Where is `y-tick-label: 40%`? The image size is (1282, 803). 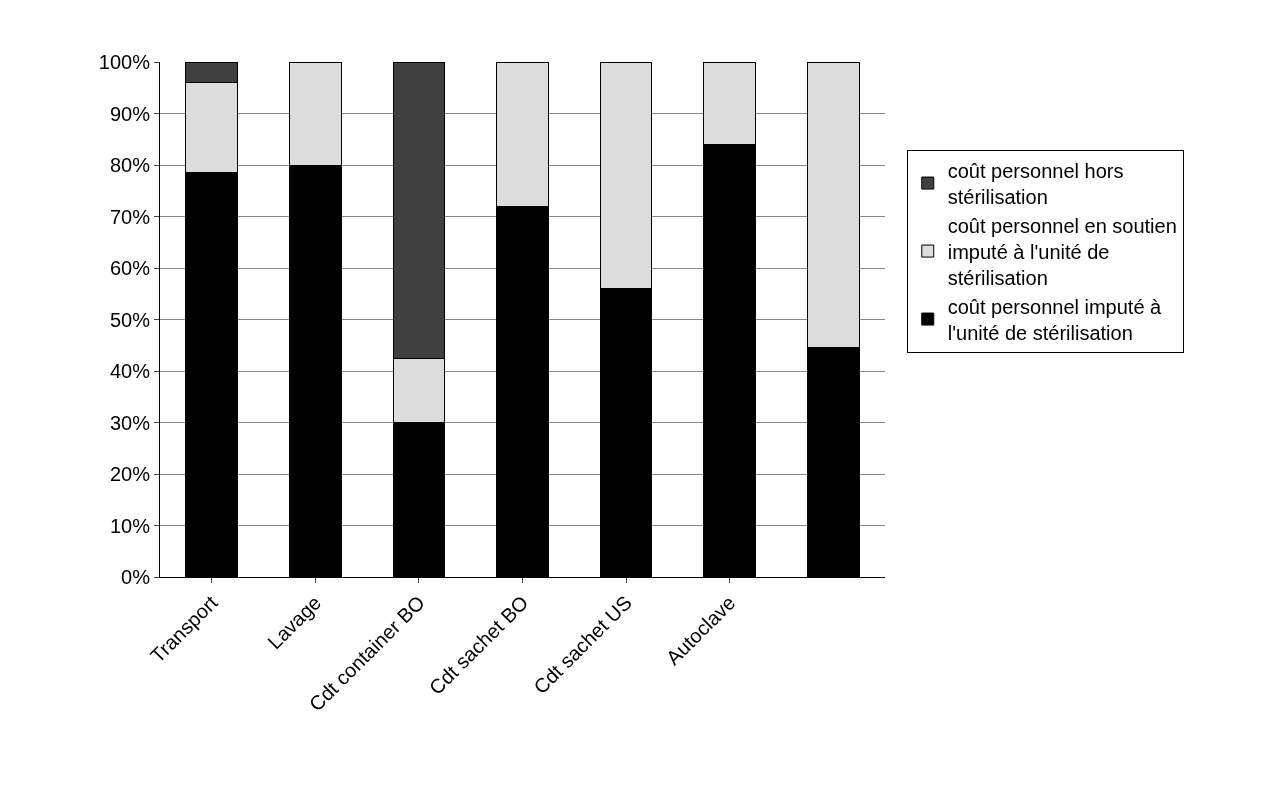 y-tick-label: 40% is located at coordinates (130, 371).